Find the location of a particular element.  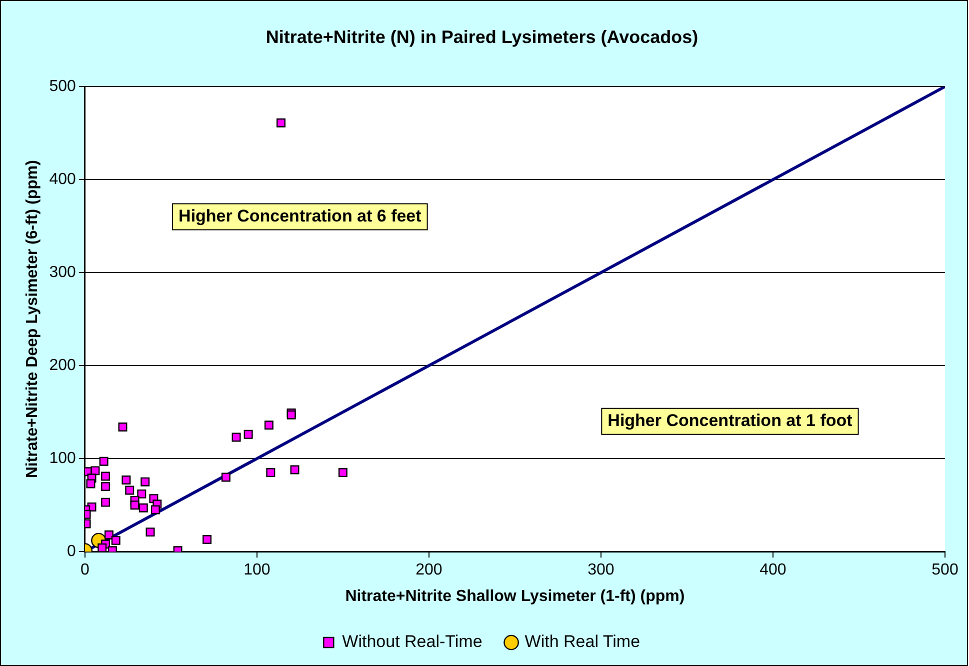

y-axis-title: Nitrate+Nitrite Deep Lysimeter (6-ft) (ppm) is located at coordinates (33, 319).